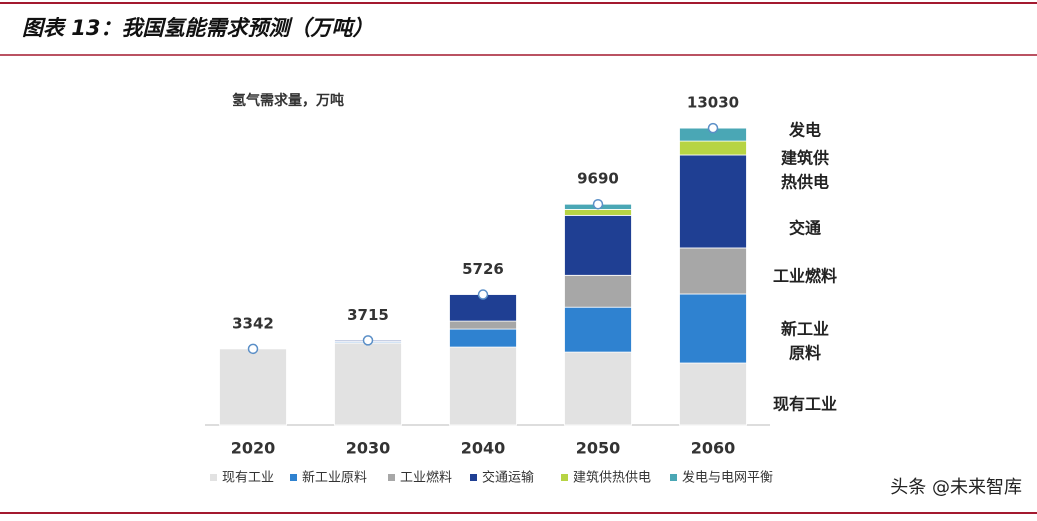 This screenshot has height=521, width=1037. Describe the element at coordinates (713, 103) in the screenshot. I see `total-label: 13030` at that location.